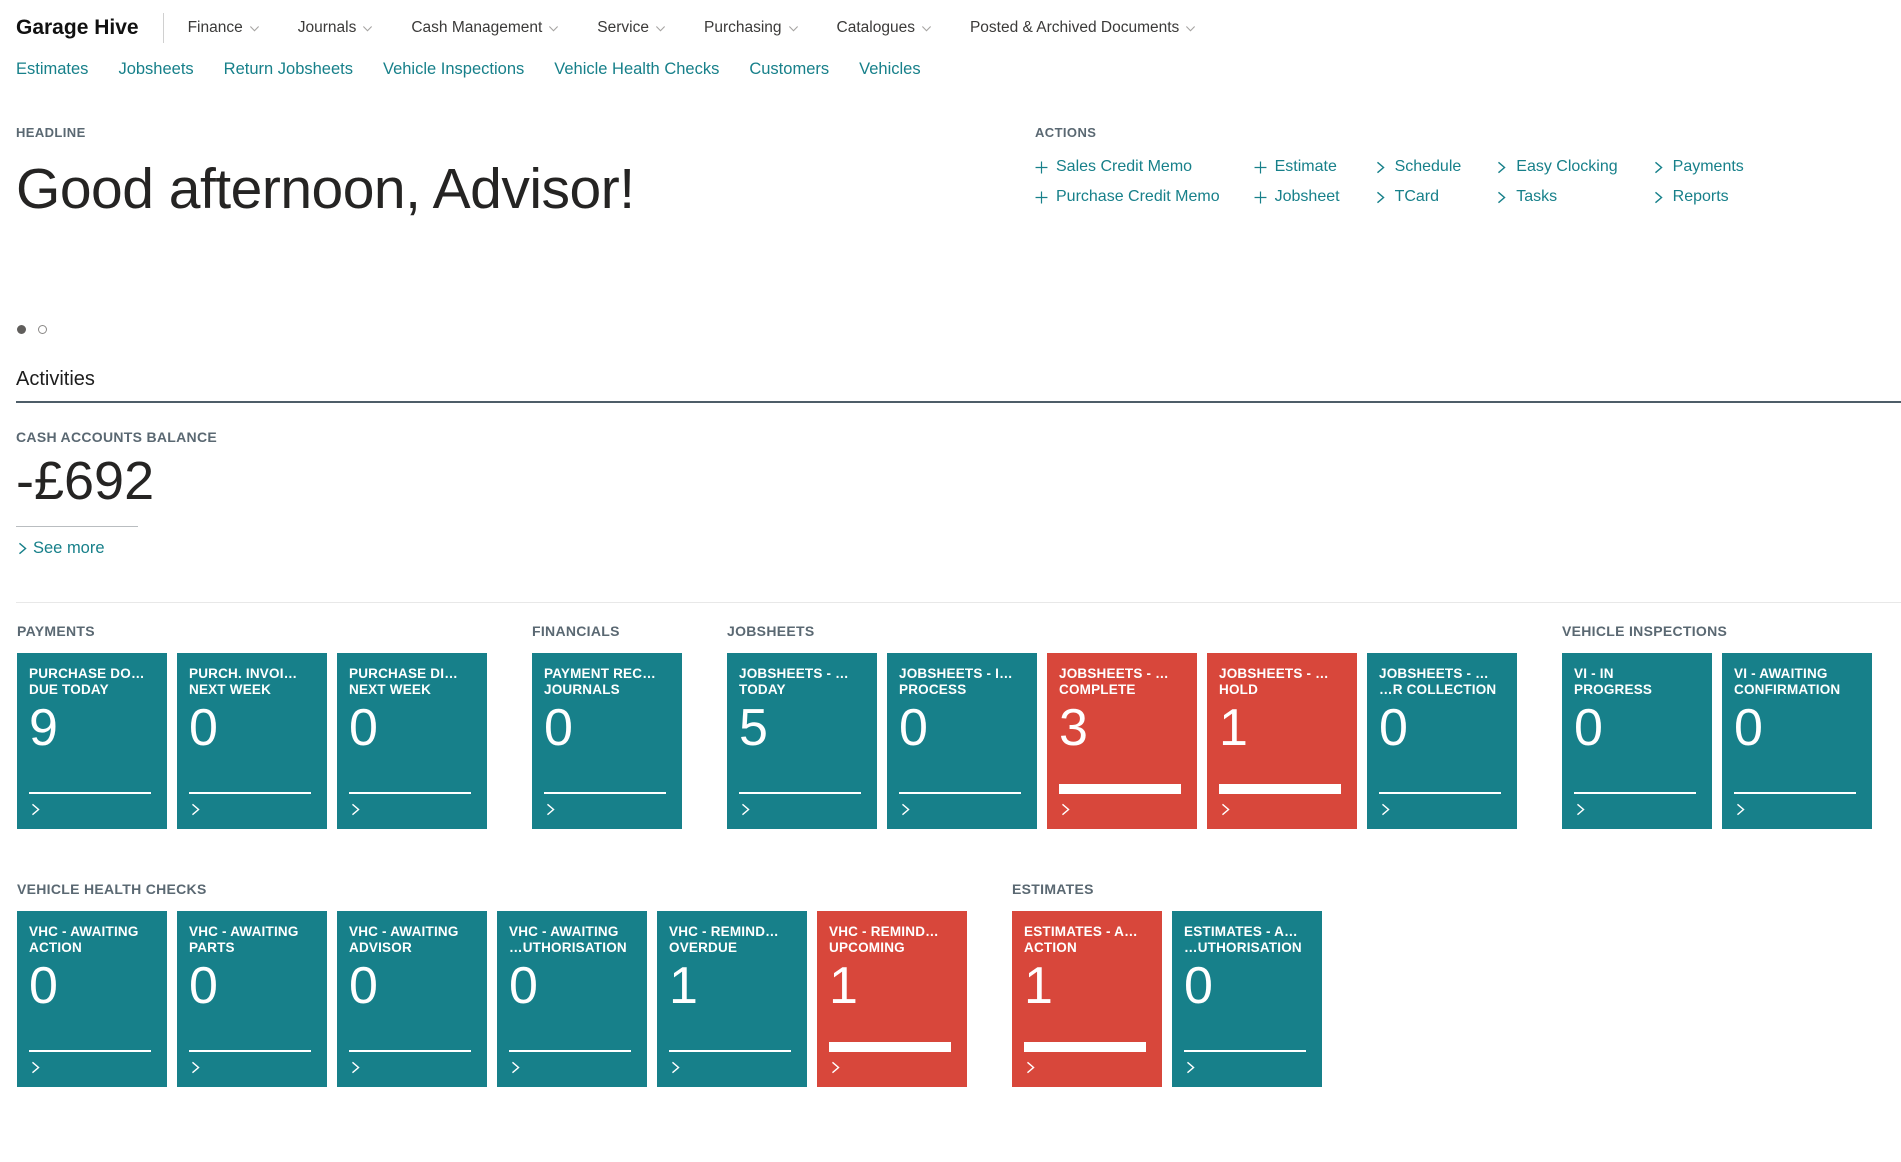  I want to click on cue-tile-estimates-a-uthorisation: ESTIMATES - A… …UTHORISATION 0, so click(1247, 998).